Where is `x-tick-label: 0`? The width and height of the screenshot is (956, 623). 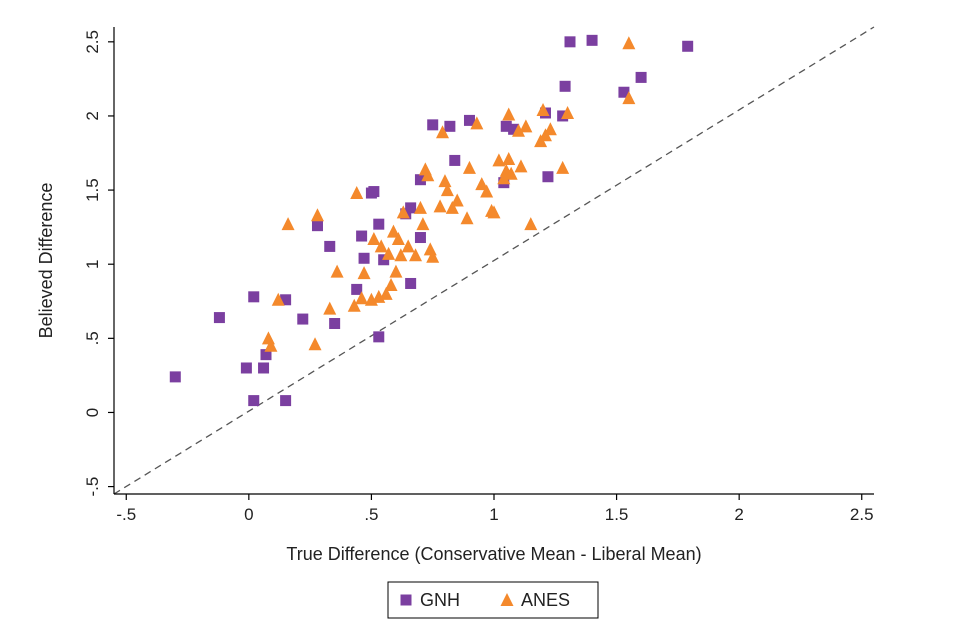 x-tick-label: 0 is located at coordinates (248, 514).